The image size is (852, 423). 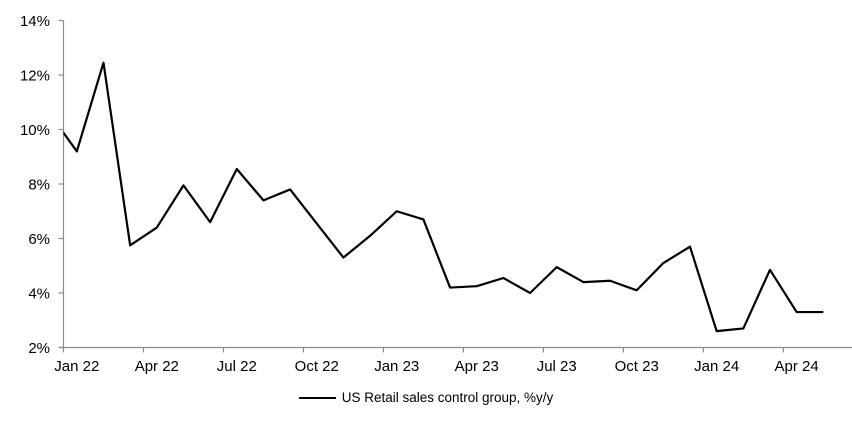 What do you see at coordinates (39, 239) in the screenshot?
I see `y-axis-tick-label: 6%` at bounding box center [39, 239].